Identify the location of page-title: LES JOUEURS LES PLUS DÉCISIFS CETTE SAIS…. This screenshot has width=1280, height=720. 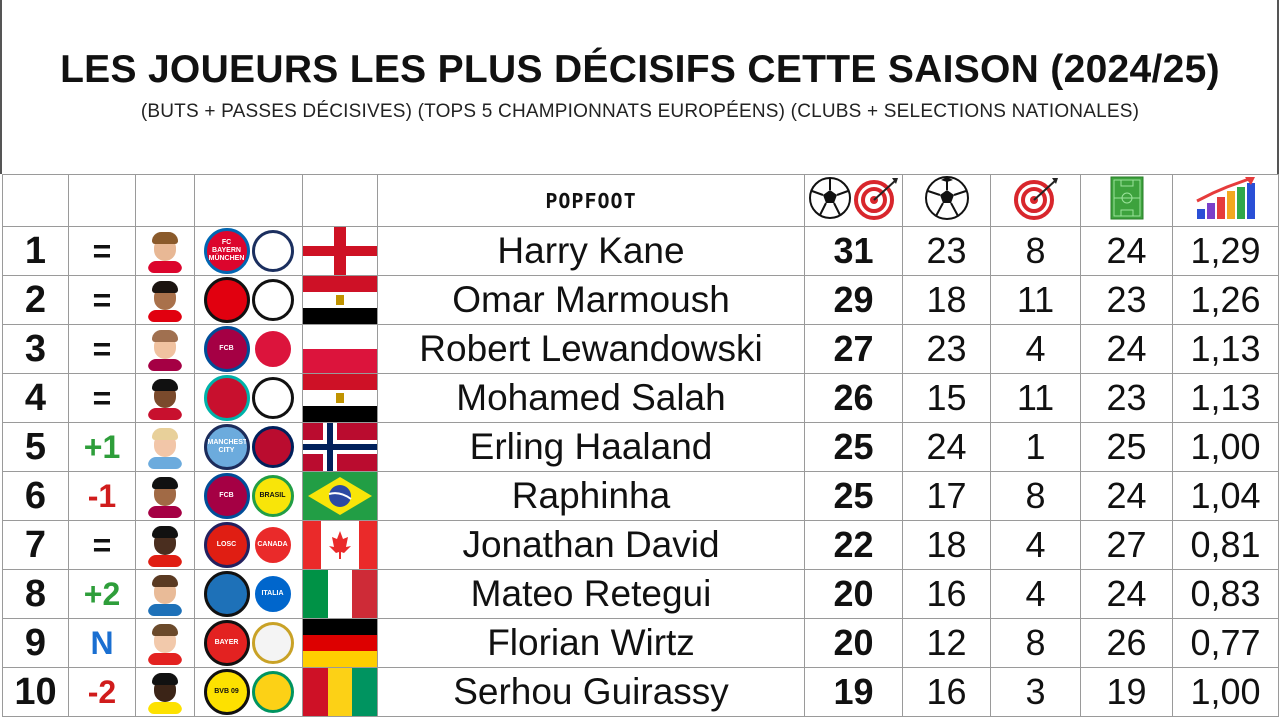
(640, 69).